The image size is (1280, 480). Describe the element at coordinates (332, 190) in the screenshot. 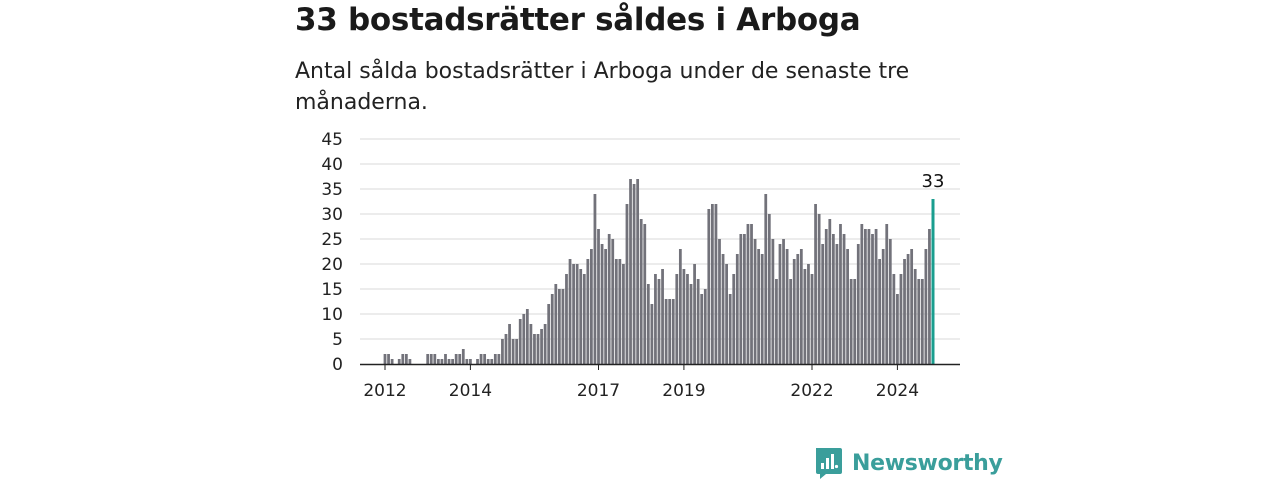

I see `y-tick-label: 35` at that location.